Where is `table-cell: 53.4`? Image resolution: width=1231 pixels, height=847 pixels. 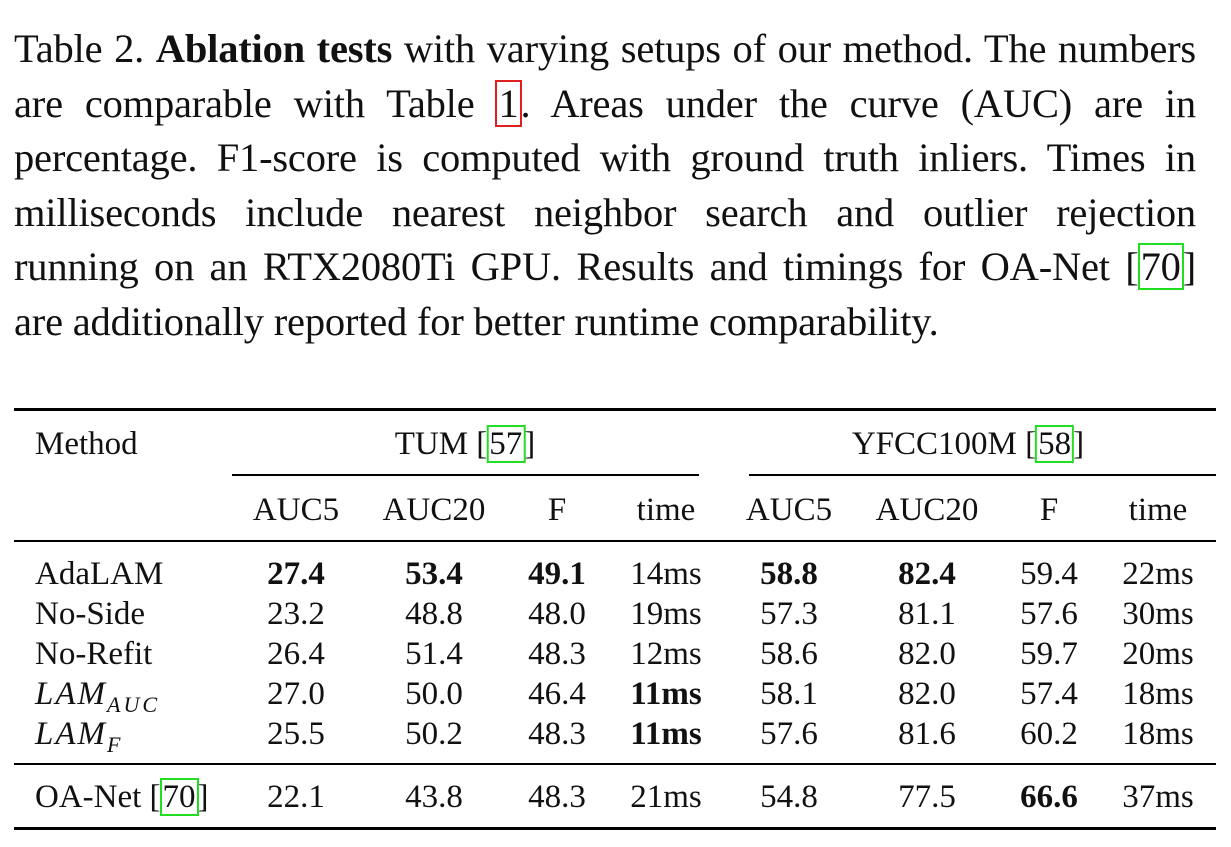
table-cell: 53.4 is located at coordinates (434, 574).